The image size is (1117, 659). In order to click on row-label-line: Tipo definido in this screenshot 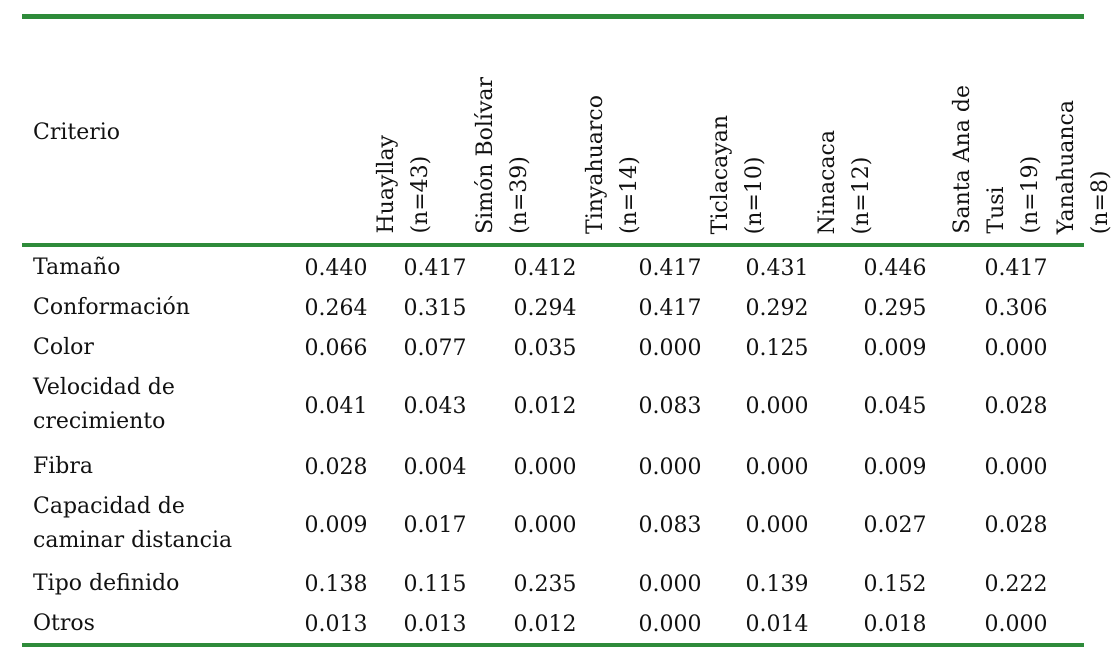, I will do `click(106, 583)`.